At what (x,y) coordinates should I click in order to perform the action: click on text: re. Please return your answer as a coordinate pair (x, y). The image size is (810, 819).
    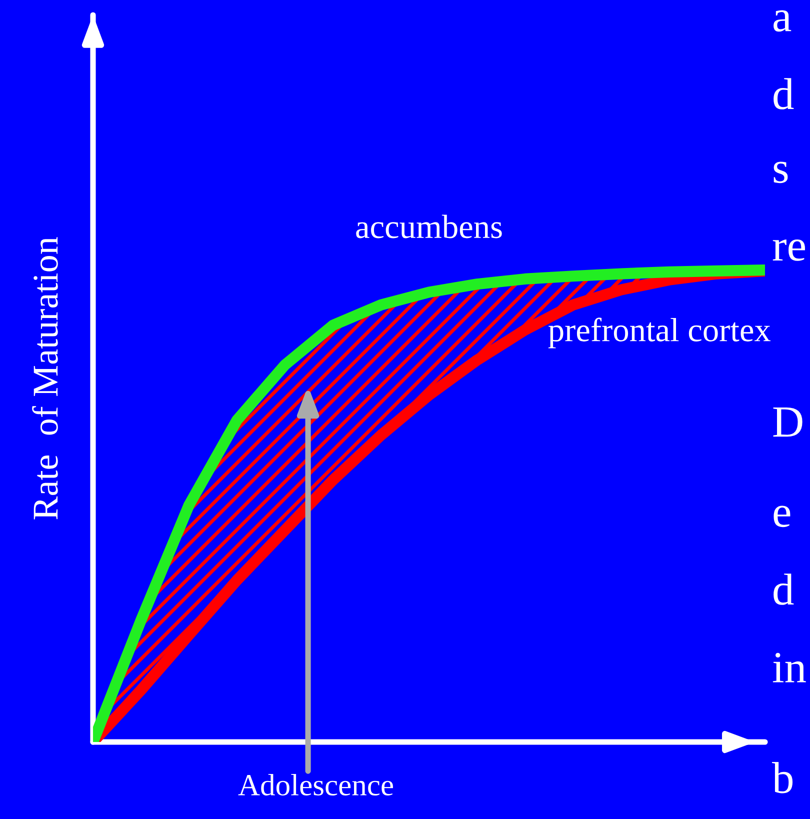
    Looking at the image, I should click on (788, 250).